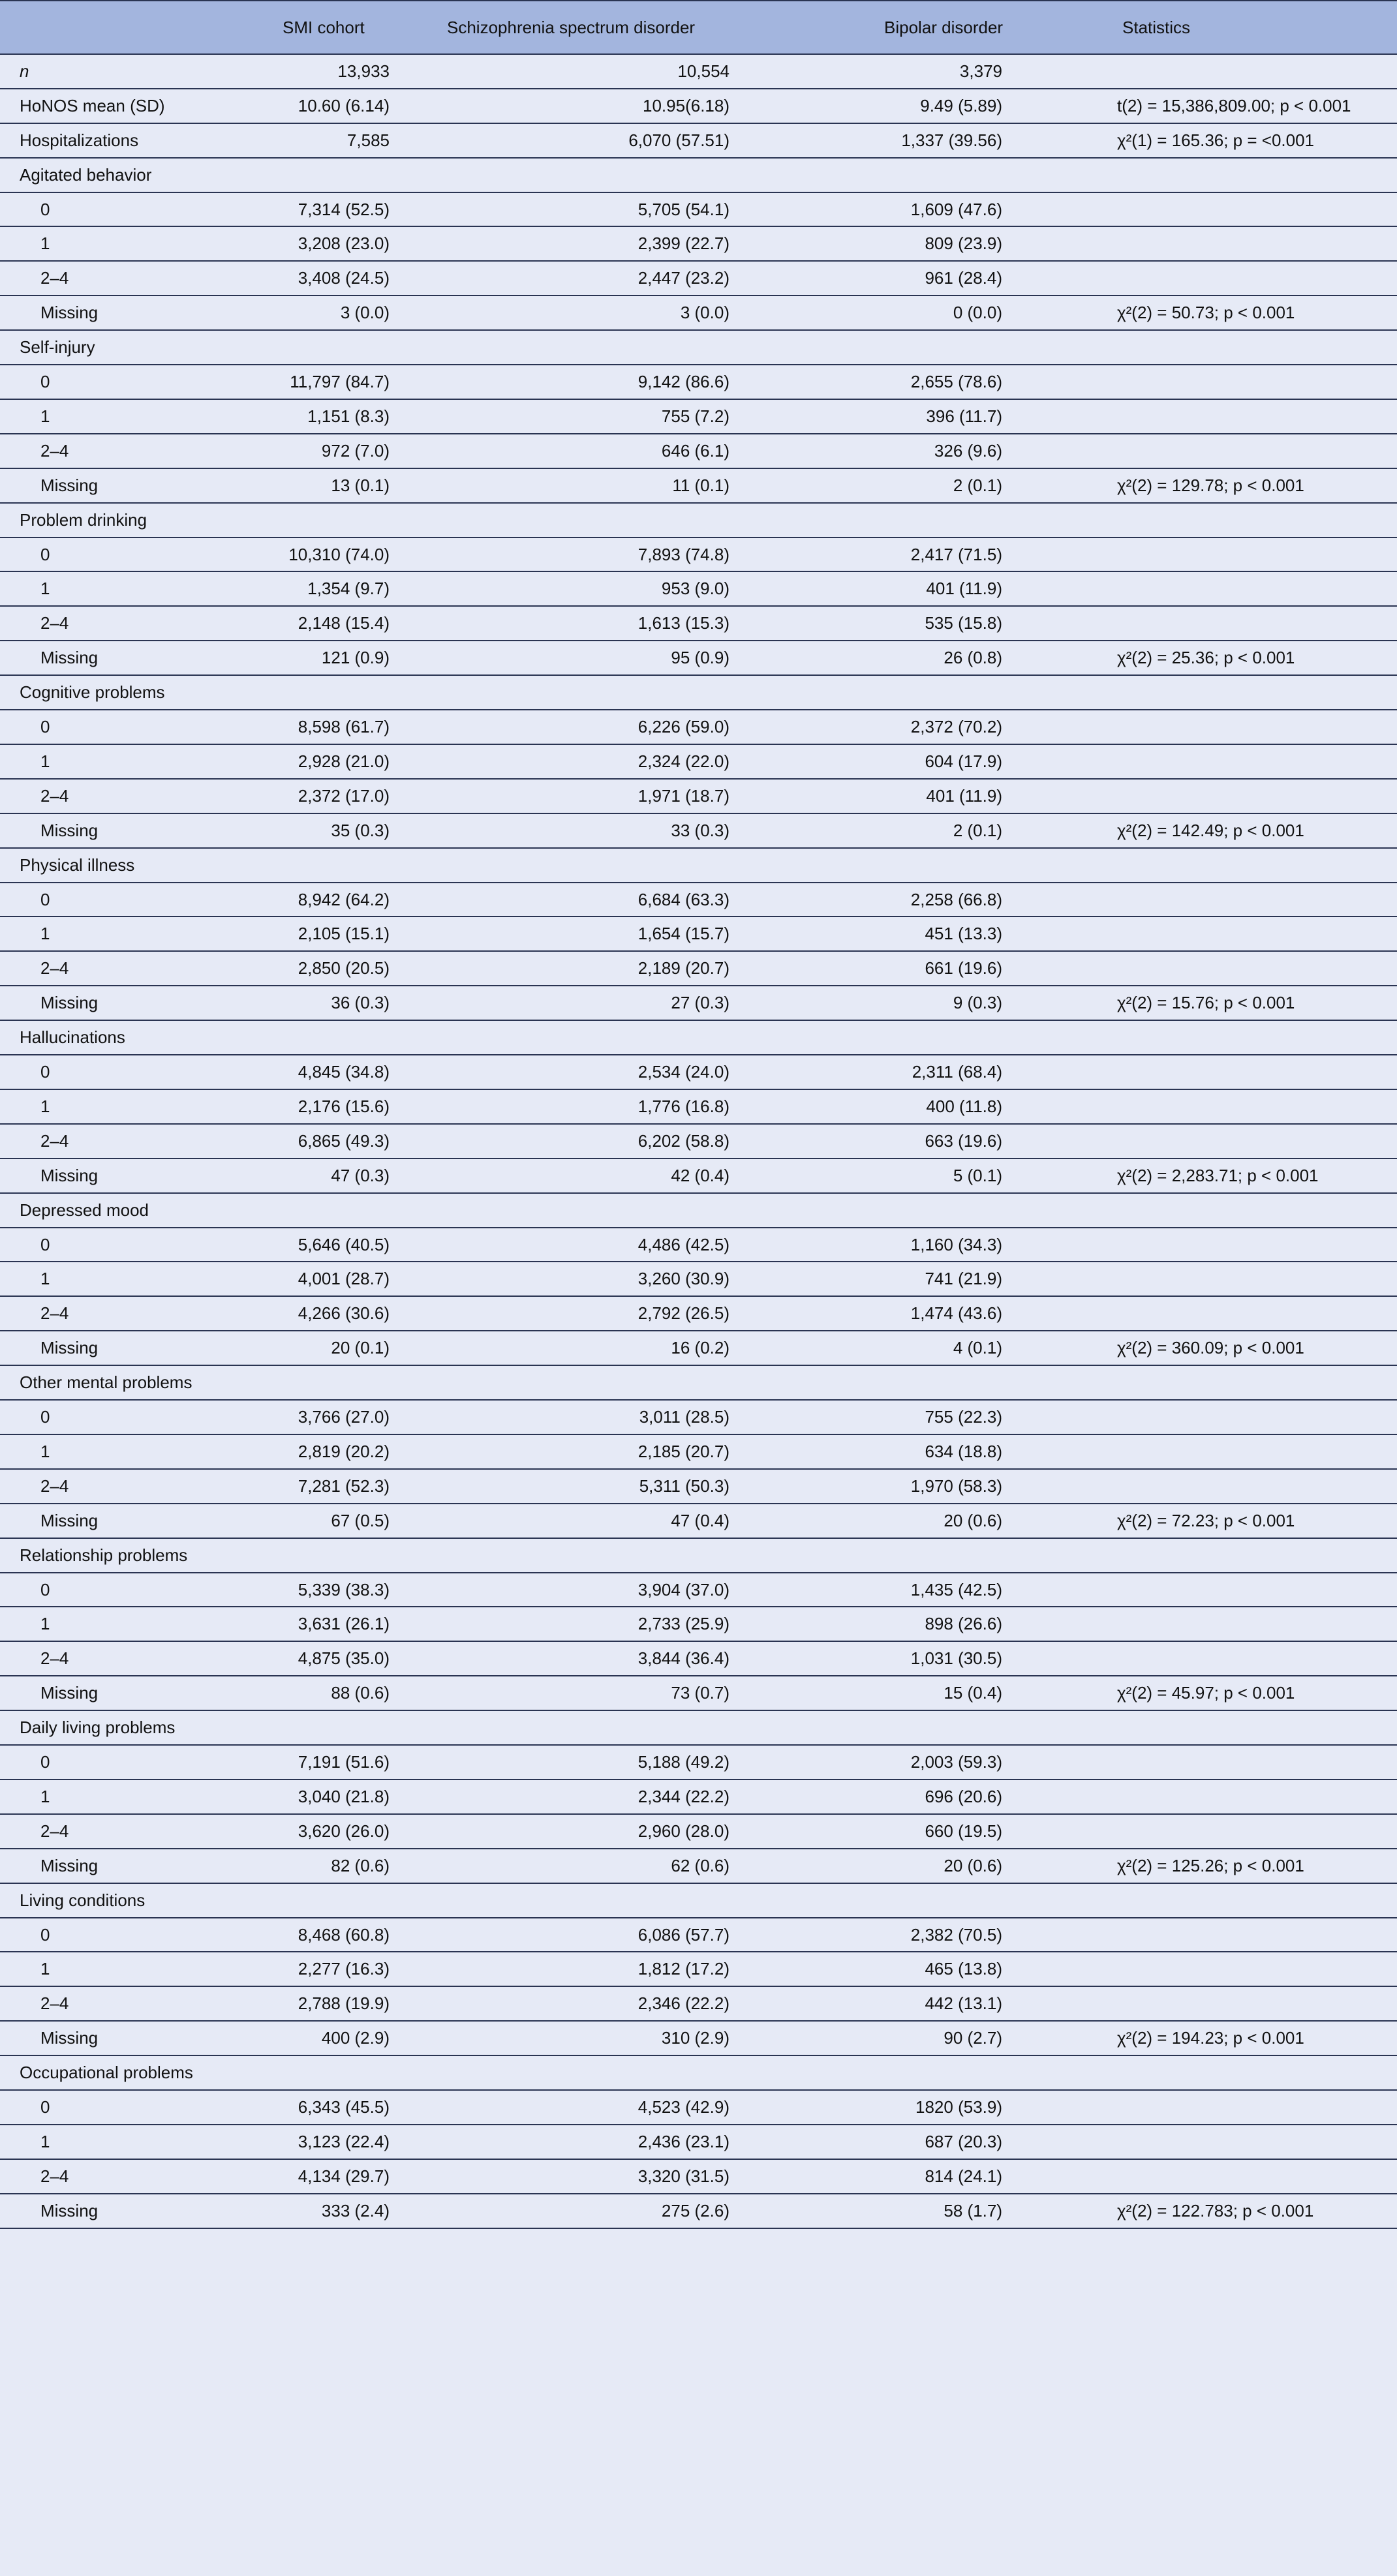 This screenshot has width=1397, height=2576. I want to click on value-cell: 2,346 (22.2), so click(683, 2004).